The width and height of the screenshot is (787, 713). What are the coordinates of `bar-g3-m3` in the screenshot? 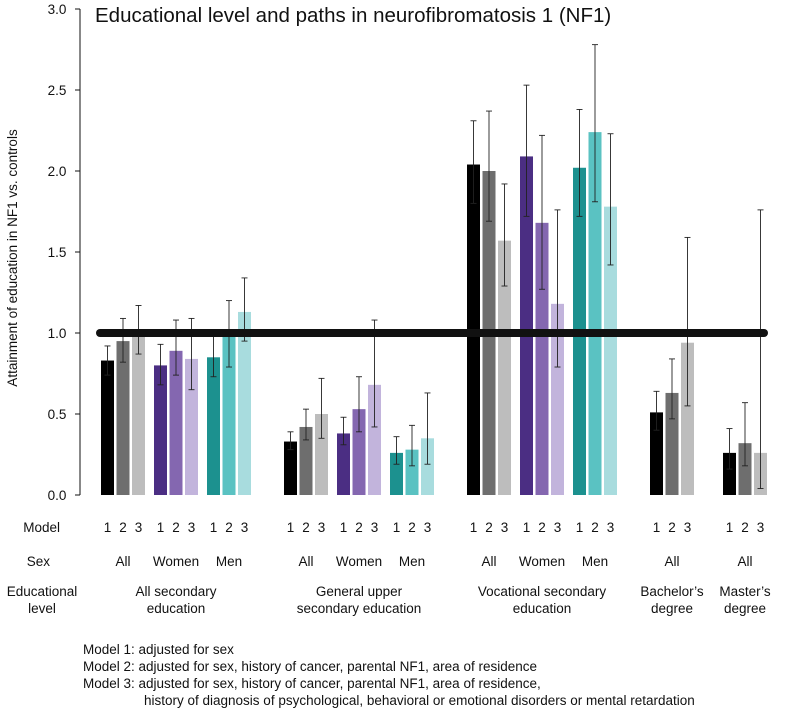 It's located at (244, 403).